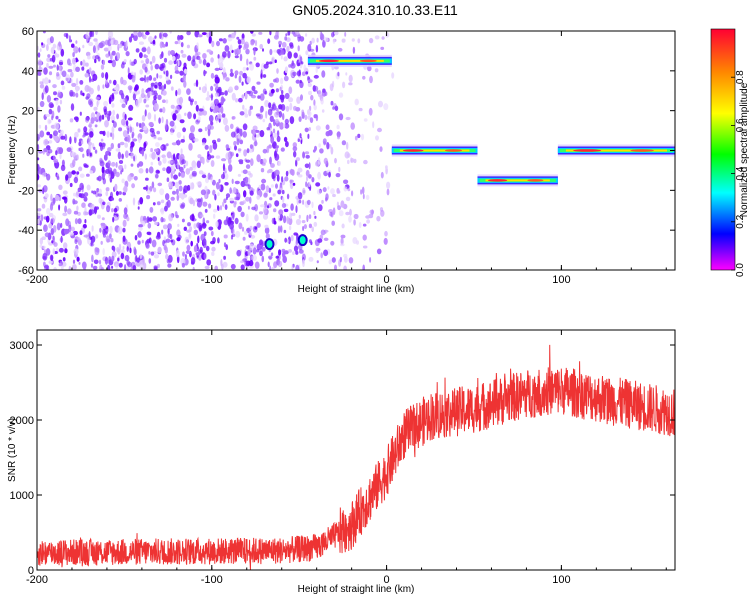  Describe the element at coordinates (12, 450) in the screenshot. I see `snr-y-axis-label: SNR (10 * v/v)` at that location.